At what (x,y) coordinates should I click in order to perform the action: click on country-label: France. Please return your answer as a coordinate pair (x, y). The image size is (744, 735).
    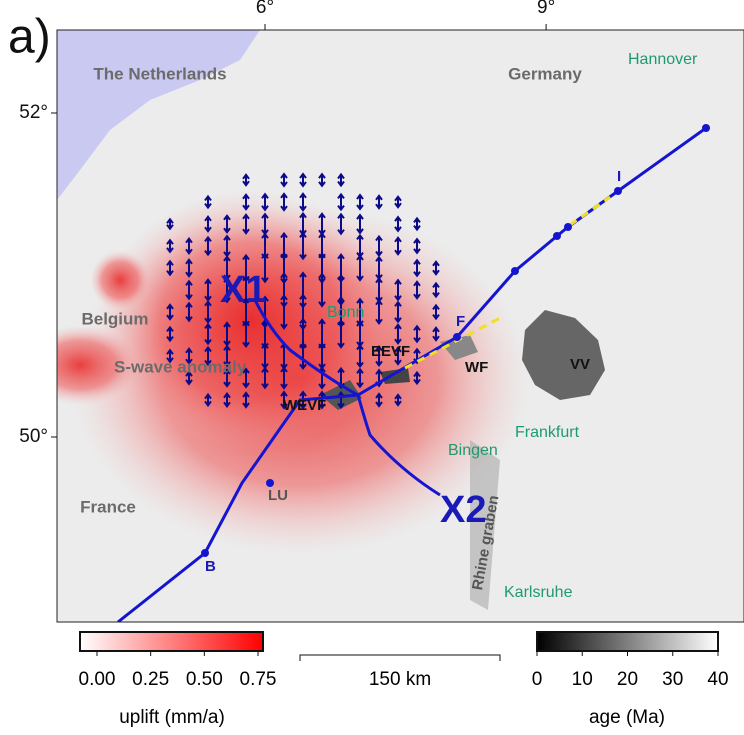
    Looking at the image, I should click on (108, 506).